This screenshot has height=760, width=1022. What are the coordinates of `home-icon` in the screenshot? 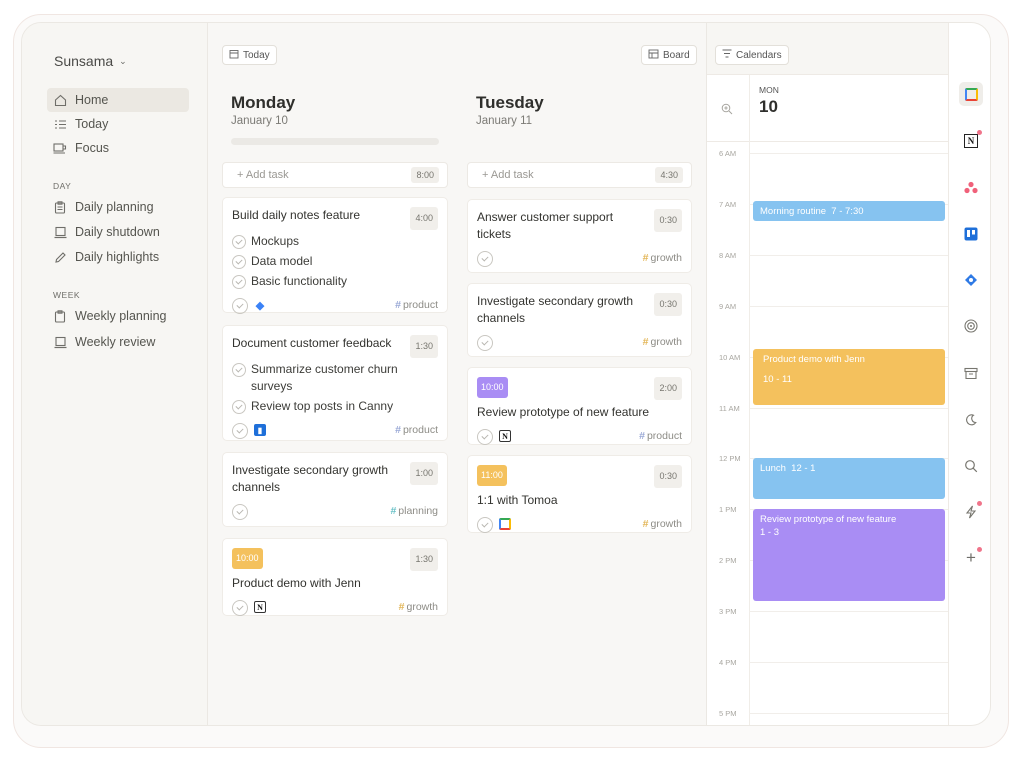 It's located at (60, 100).